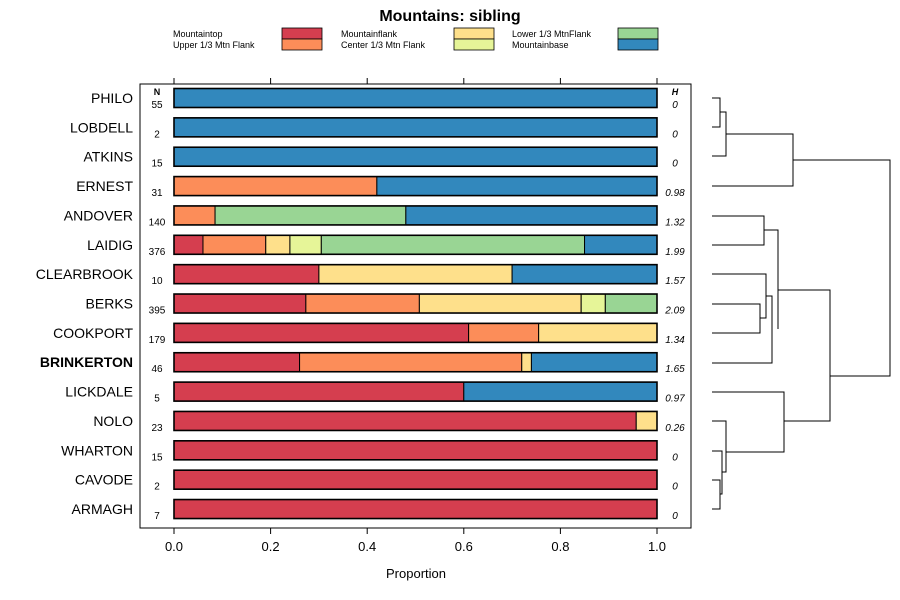 This screenshot has height=600, width=900. I want to click on x-tick-label: 0.6, so click(464, 546).